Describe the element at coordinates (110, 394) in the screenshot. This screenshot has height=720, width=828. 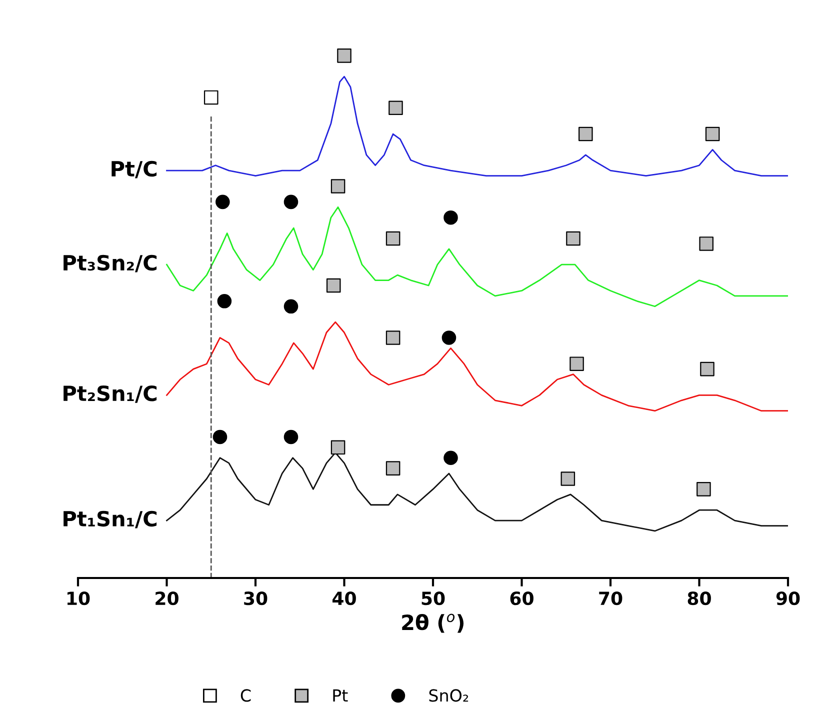
I see `series-label: Pt₂Sn₁/C` at that location.